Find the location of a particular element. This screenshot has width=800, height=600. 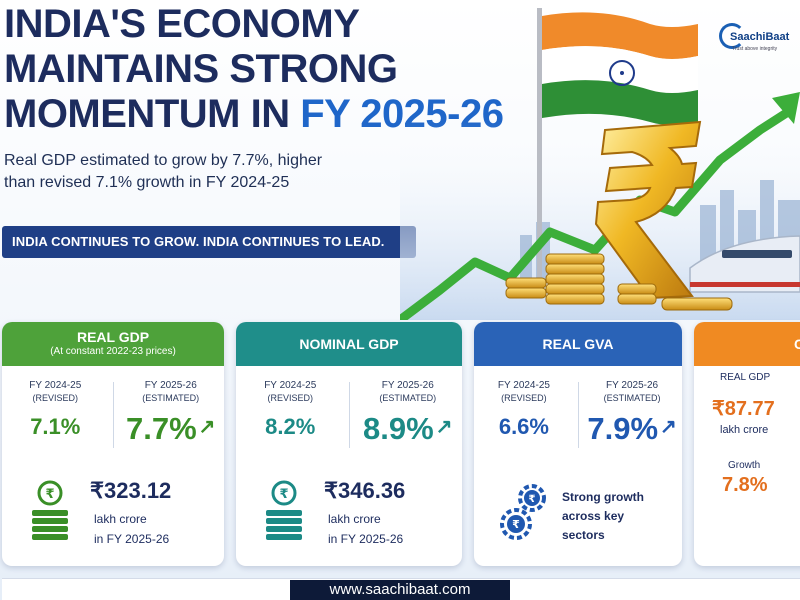

real-gdp-curr-fy: FY 2025-26 is located at coordinates (170, 385).